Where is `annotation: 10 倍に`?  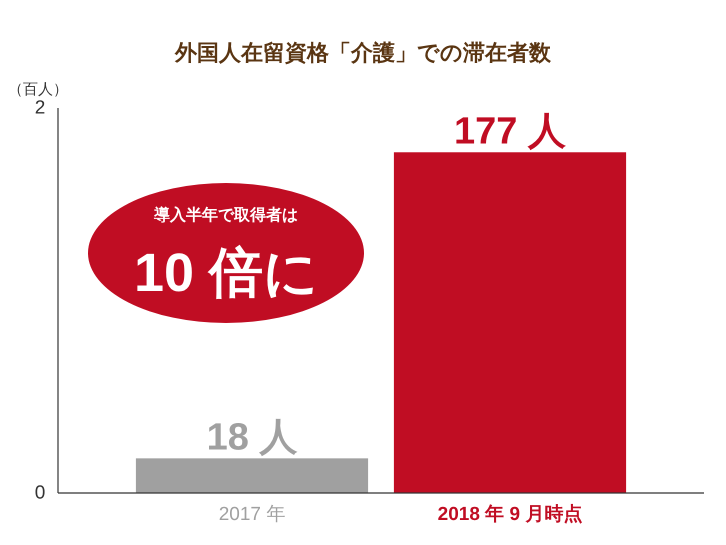
annotation: 10 倍に is located at coordinates (226, 273).